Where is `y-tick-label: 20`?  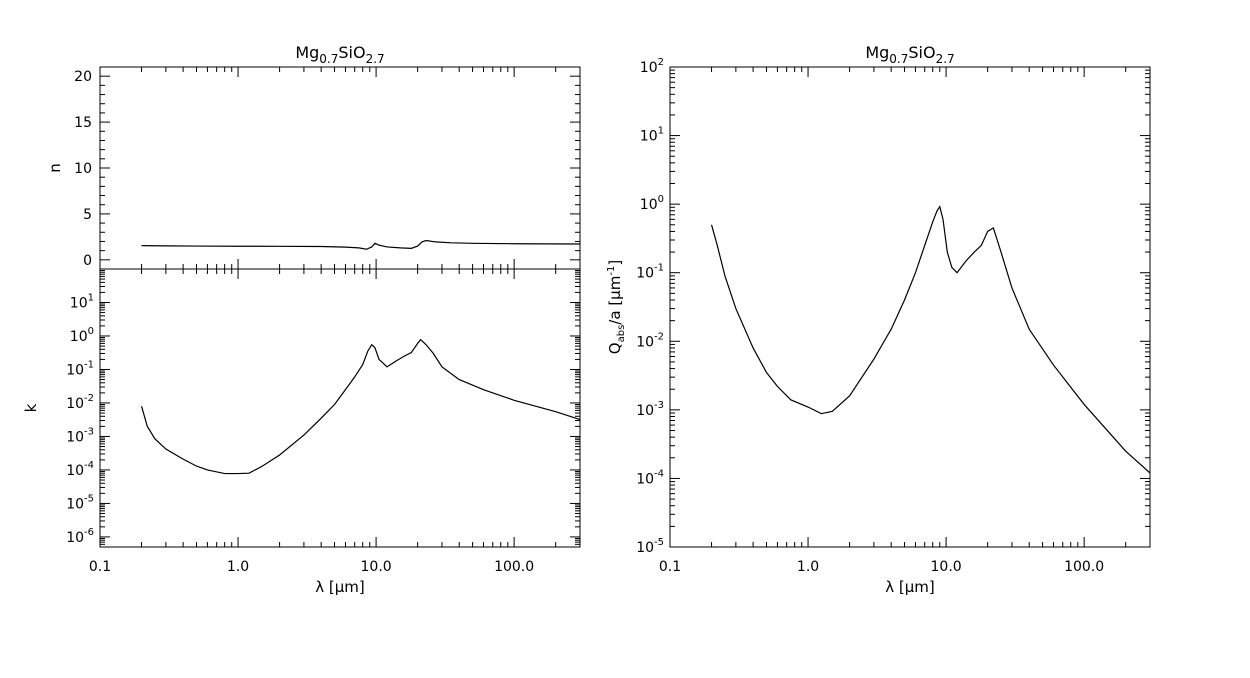 y-tick-label: 20 is located at coordinates (83, 77).